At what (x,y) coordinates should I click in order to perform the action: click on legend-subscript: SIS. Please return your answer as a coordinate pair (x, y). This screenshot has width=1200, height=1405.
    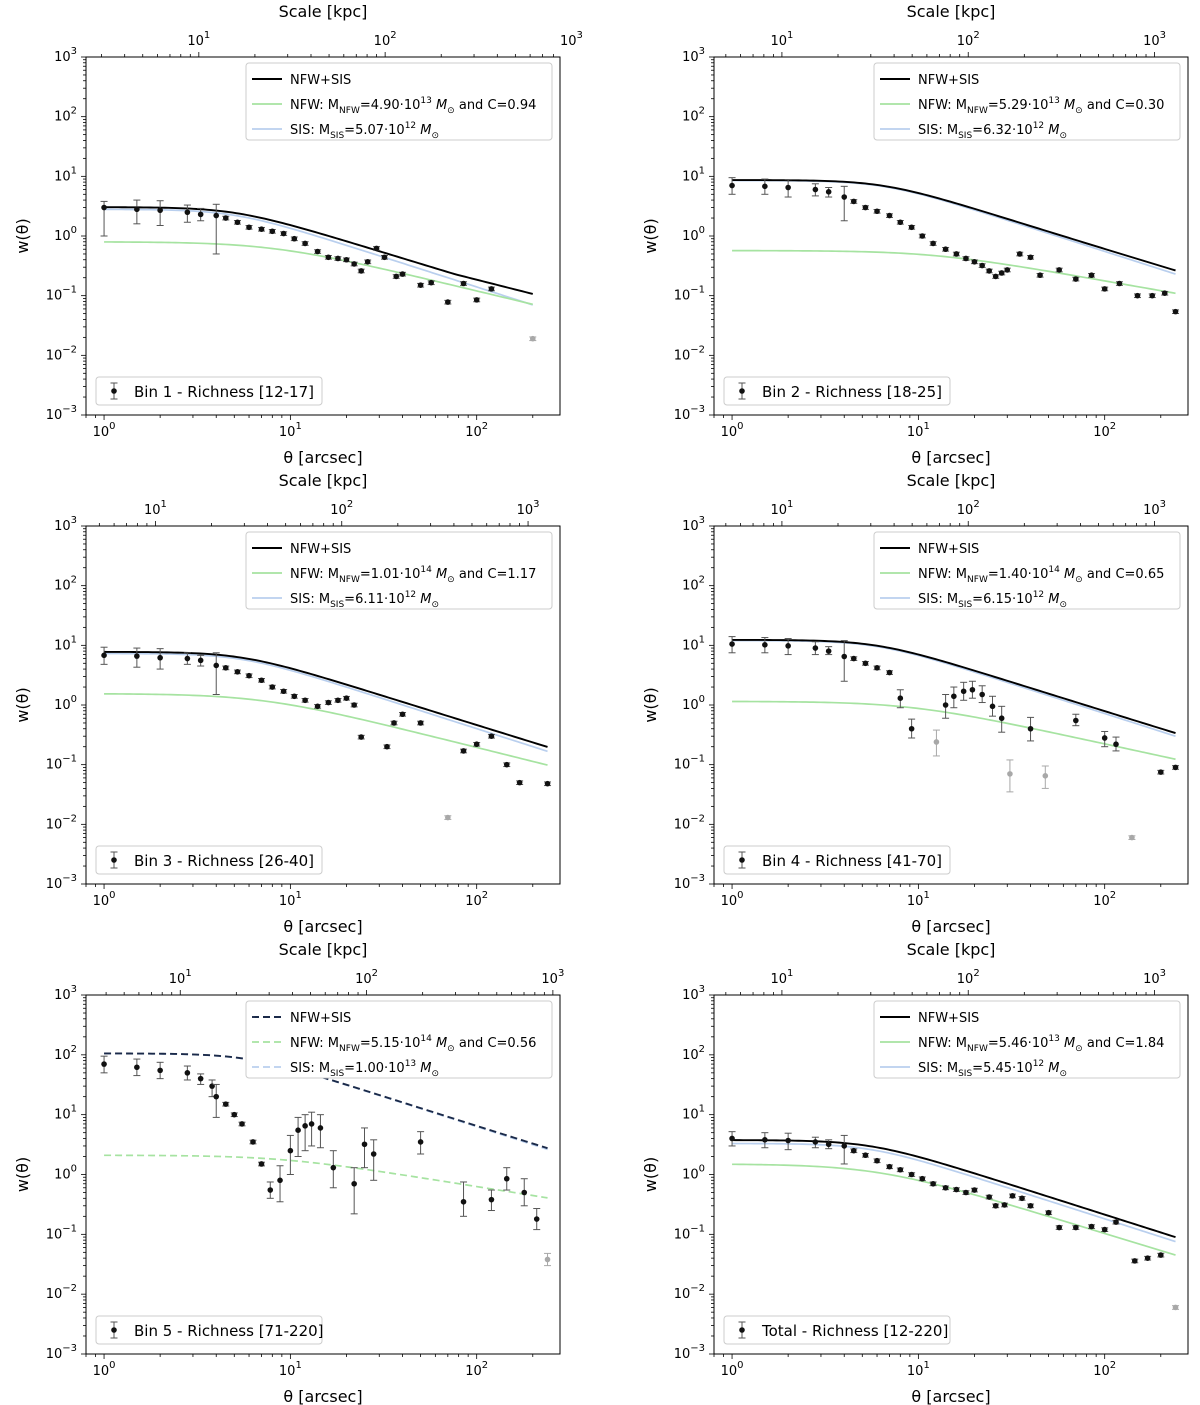
    Looking at the image, I should click on (965, 1074).